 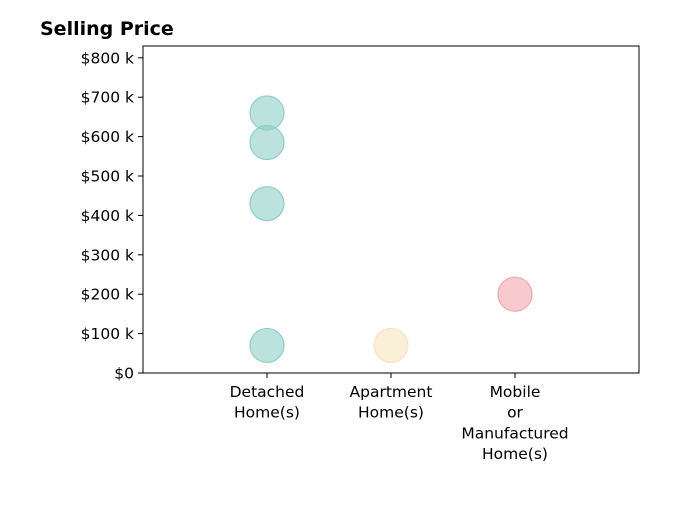 I want to click on y-tick-label: $200 k, so click(x=107, y=295).